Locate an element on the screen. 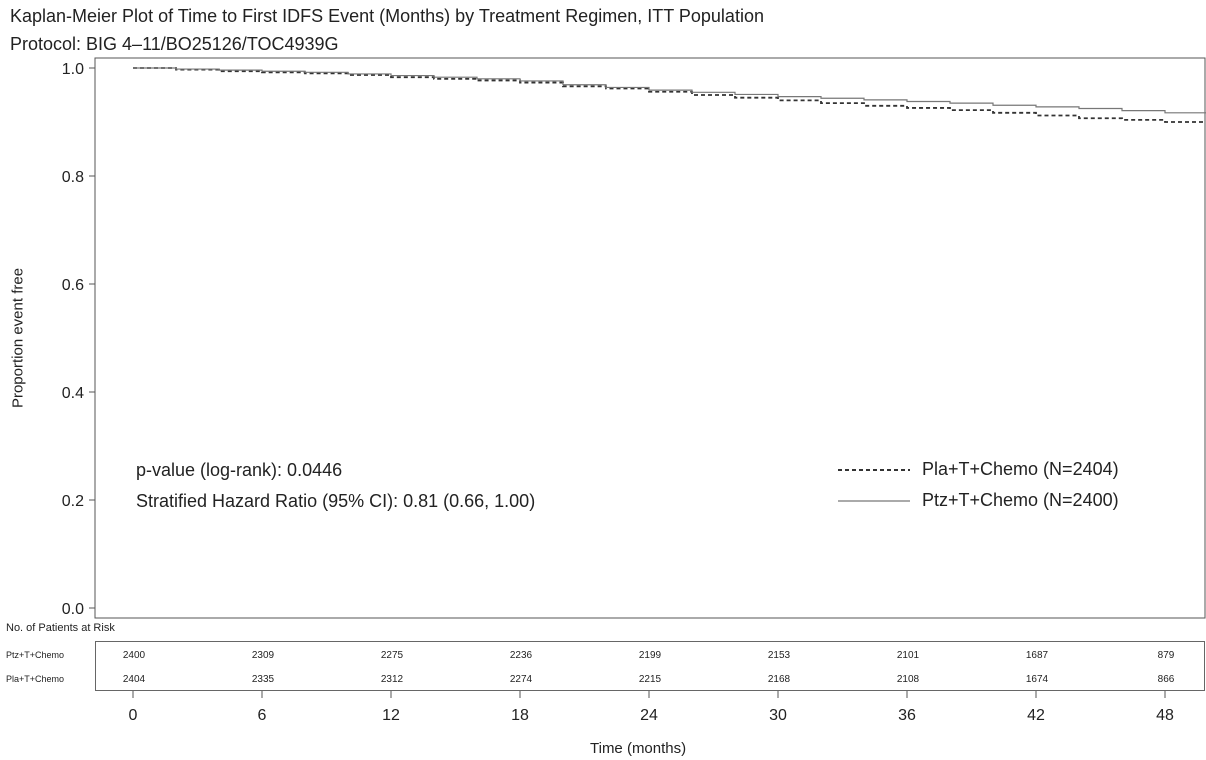 The width and height of the screenshot is (1206, 760). y-tick-label: 0.4 is located at coordinates (73, 393).